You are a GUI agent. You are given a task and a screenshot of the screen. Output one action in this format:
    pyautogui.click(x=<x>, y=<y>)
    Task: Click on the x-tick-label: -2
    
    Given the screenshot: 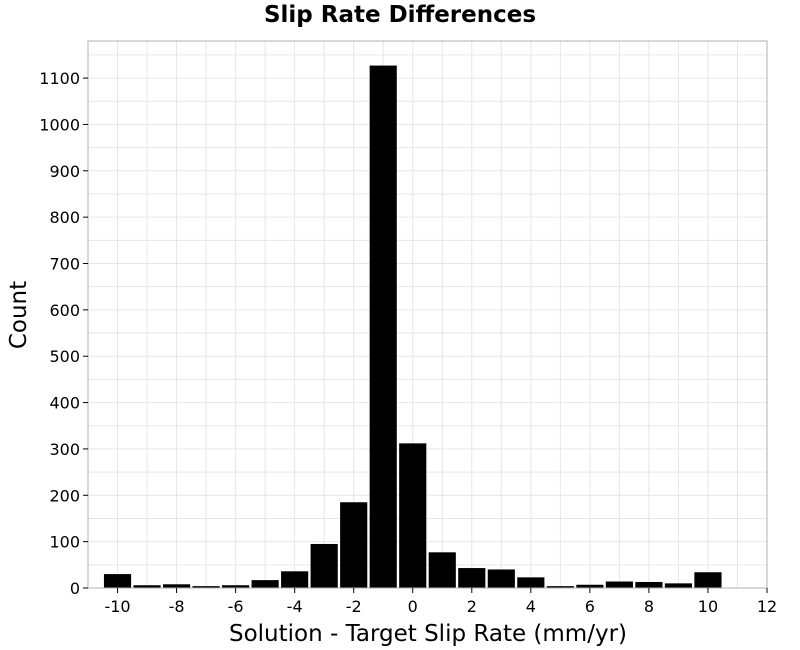 What is the action you would take?
    pyautogui.click(x=354, y=606)
    